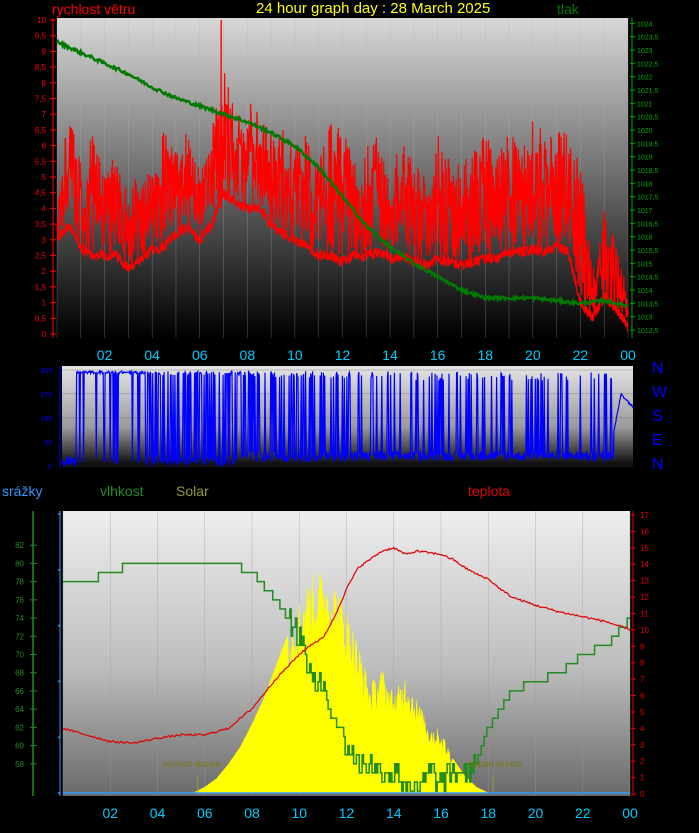  Describe the element at coordinates (644, 515) in the screenshot. I see `temperature-tick-label: 17` at that location.